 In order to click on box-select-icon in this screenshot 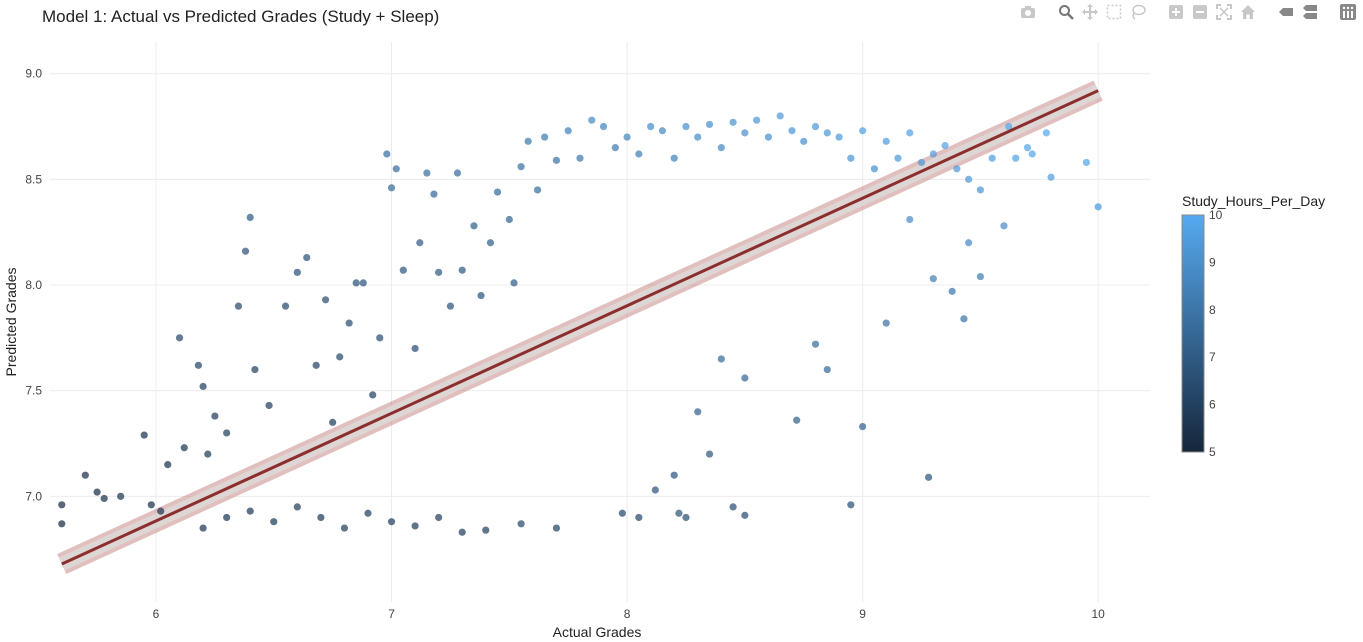, I will do `click(1114, 12)`.